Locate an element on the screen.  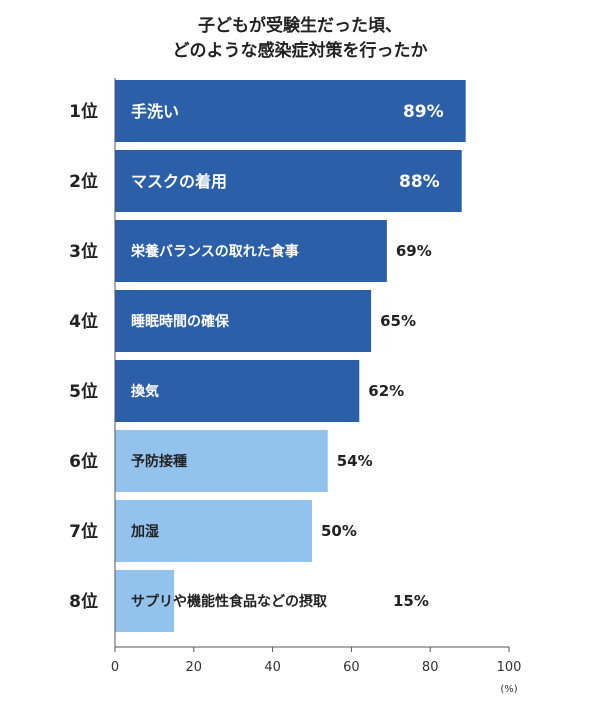
x-tick-label: 0 is located at coordinates (115, 667).